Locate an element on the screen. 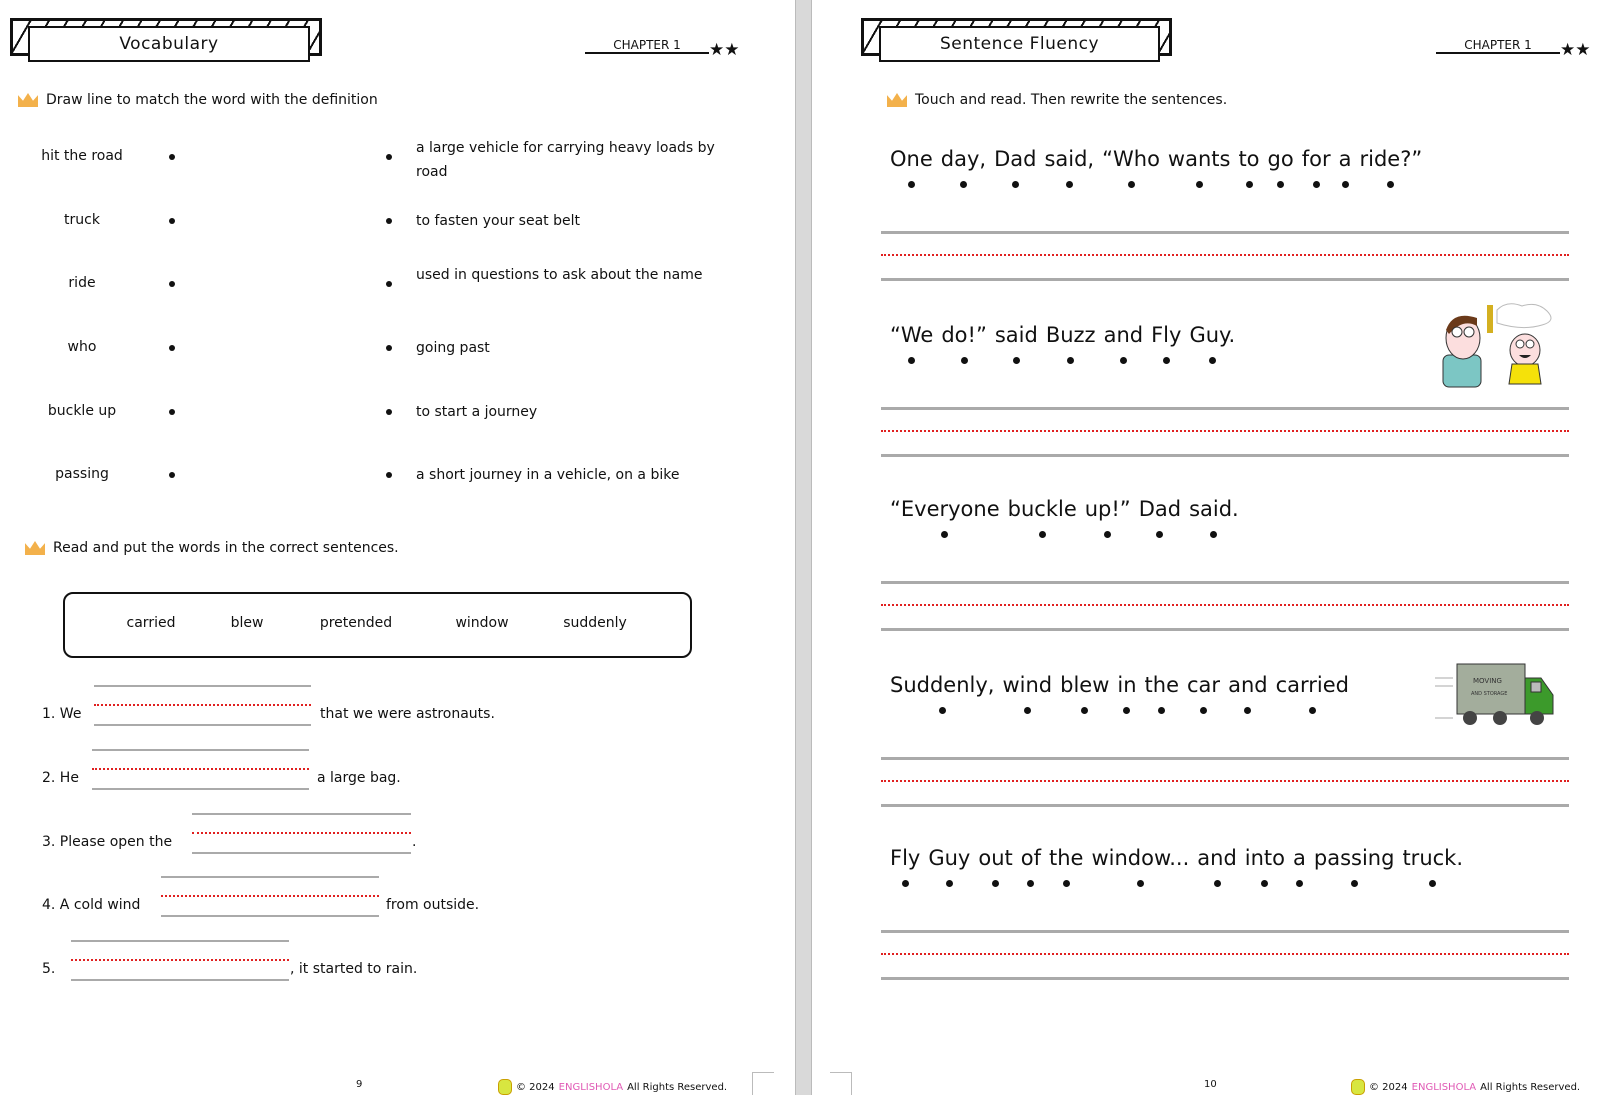  fluency-sentence: One day, Dad said, “Who wants to go for a ride?” is located at coordinates (1160, 167).